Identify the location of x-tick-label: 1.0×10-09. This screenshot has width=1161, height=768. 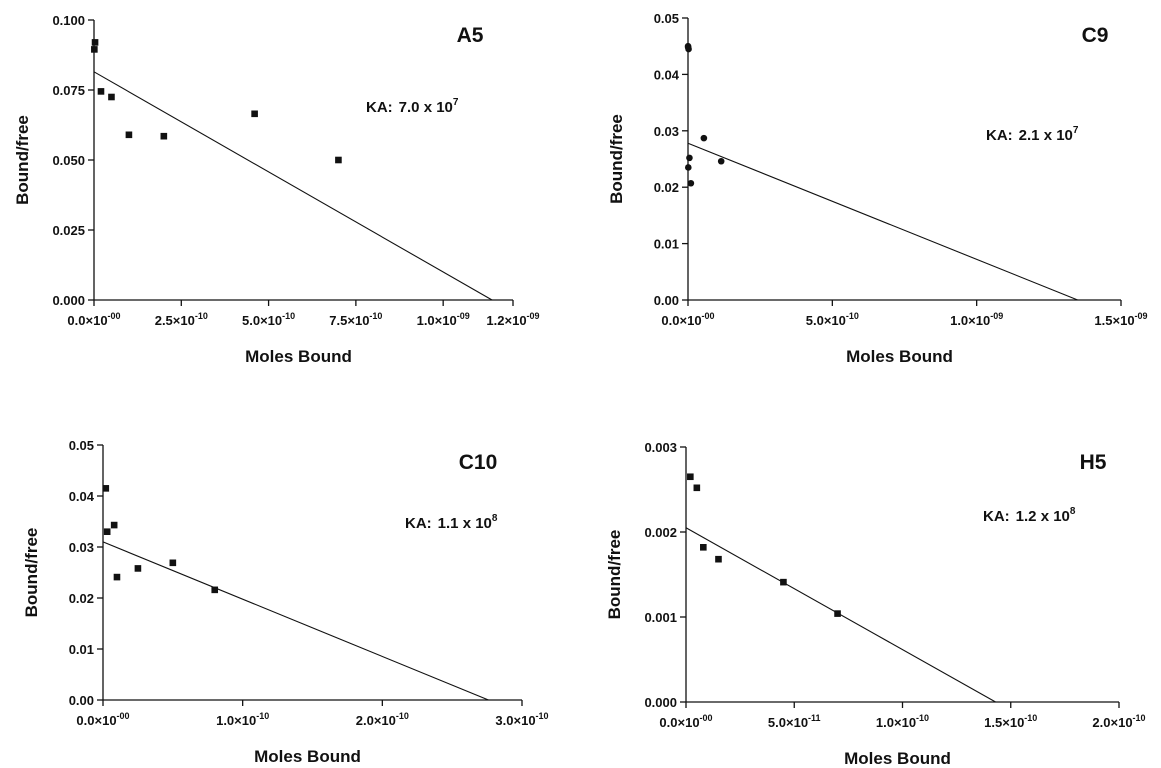
(443, 319).